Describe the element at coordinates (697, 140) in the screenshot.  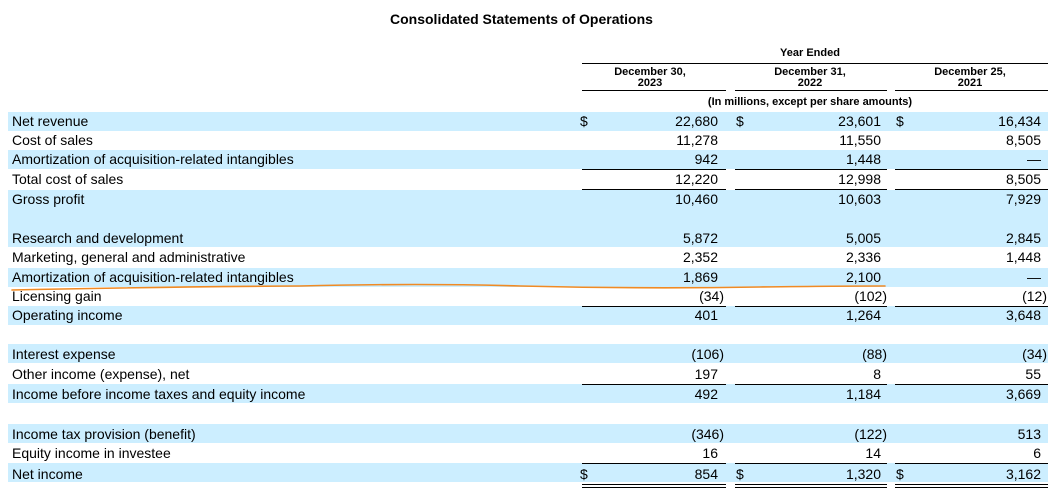
I see `value-2023: 11,278` at that location.